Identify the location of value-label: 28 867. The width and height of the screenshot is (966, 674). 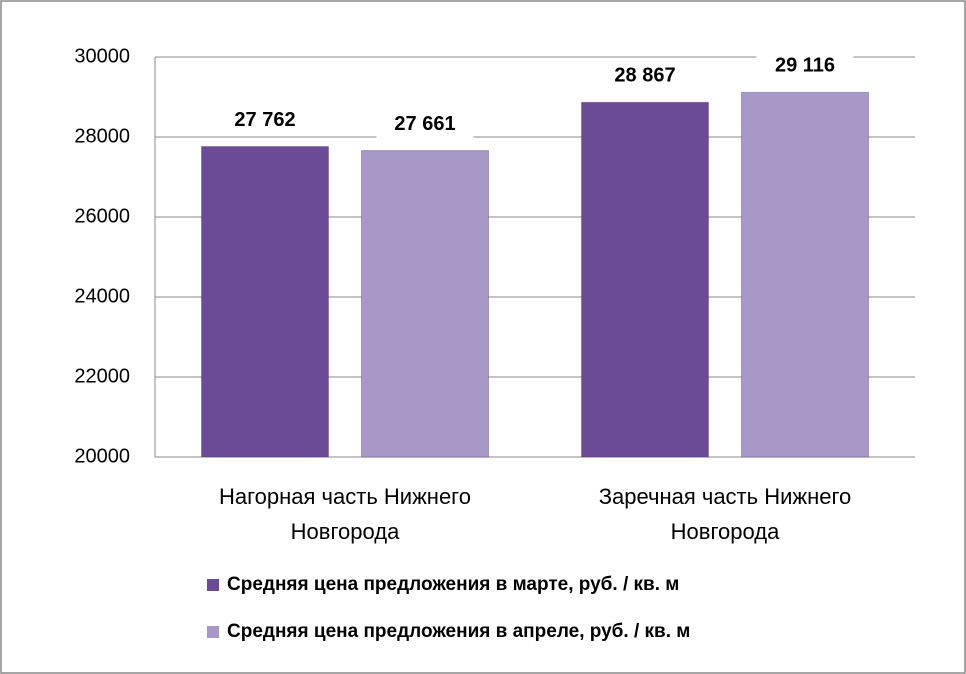
(644, 76).